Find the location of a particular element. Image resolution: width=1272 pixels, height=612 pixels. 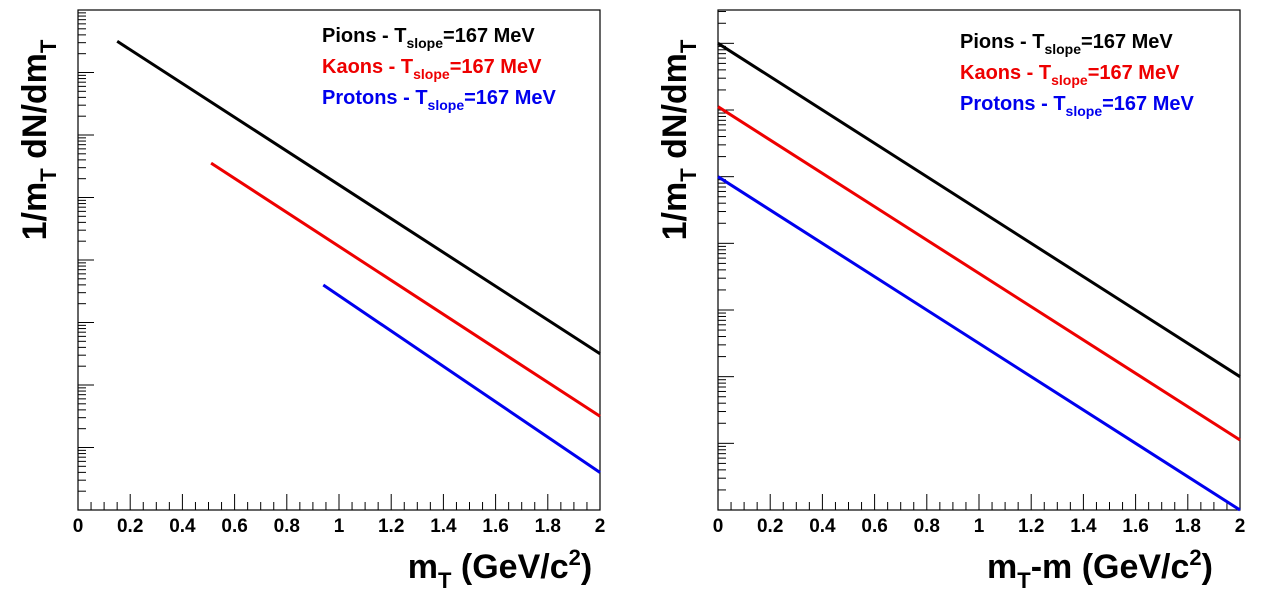

x-axis-title: mT (GeV/c2) is located at coordinates (500, 569).